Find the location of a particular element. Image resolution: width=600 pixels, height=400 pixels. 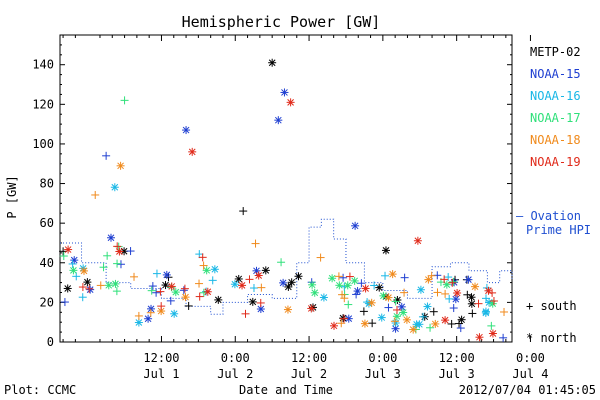

legend-item-noaa-16: NOAA-16 is located at coordinates (555, 96).